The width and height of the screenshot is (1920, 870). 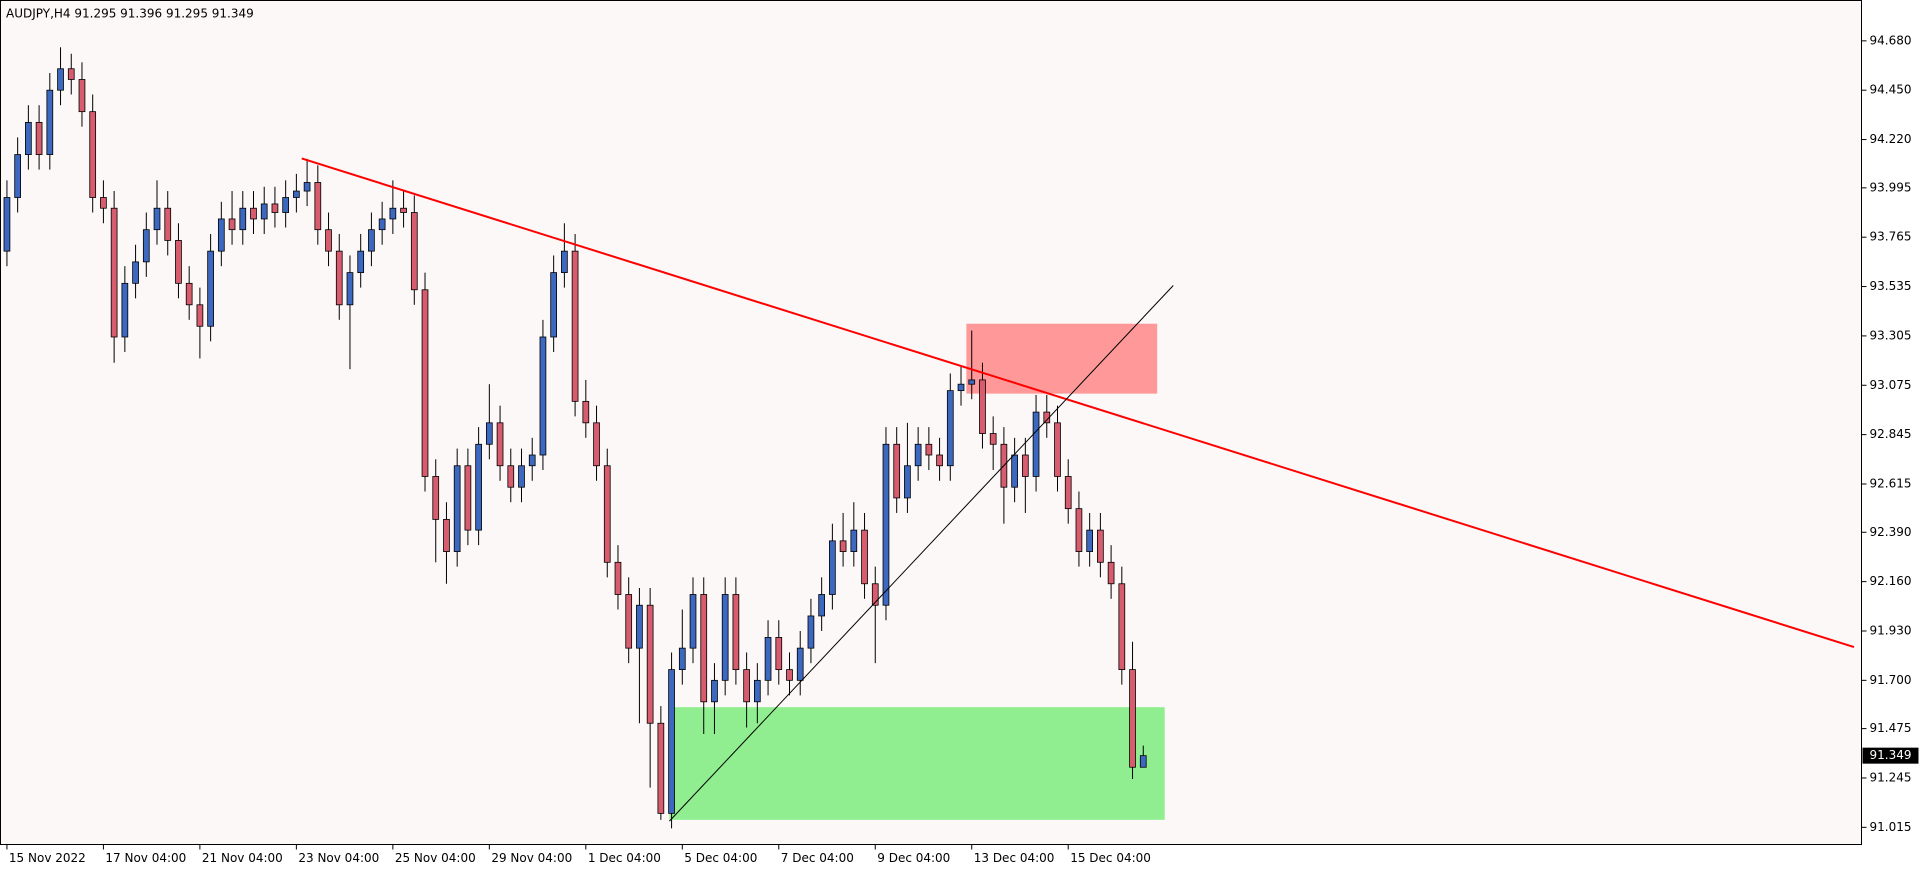 I want to click on x-tick-label: 5 Dec 04:00, so click(x=720, y=858).